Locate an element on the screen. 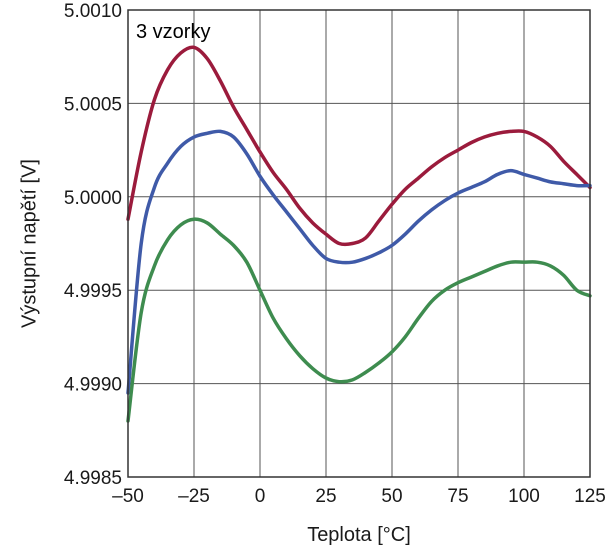  x-tick-label: 50 is located at coordinates (391, 496).